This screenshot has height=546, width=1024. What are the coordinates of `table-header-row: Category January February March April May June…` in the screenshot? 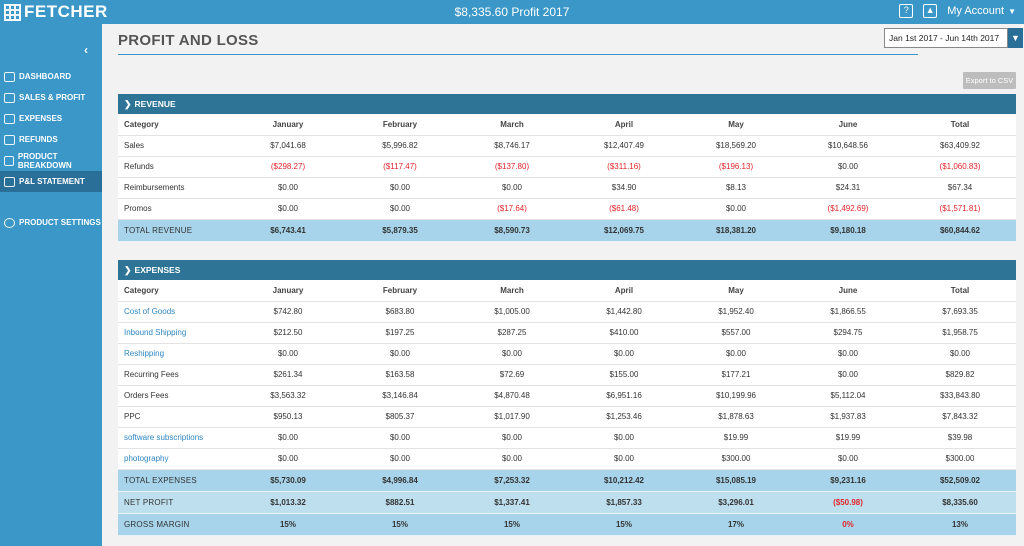 It's located at (567, 125).